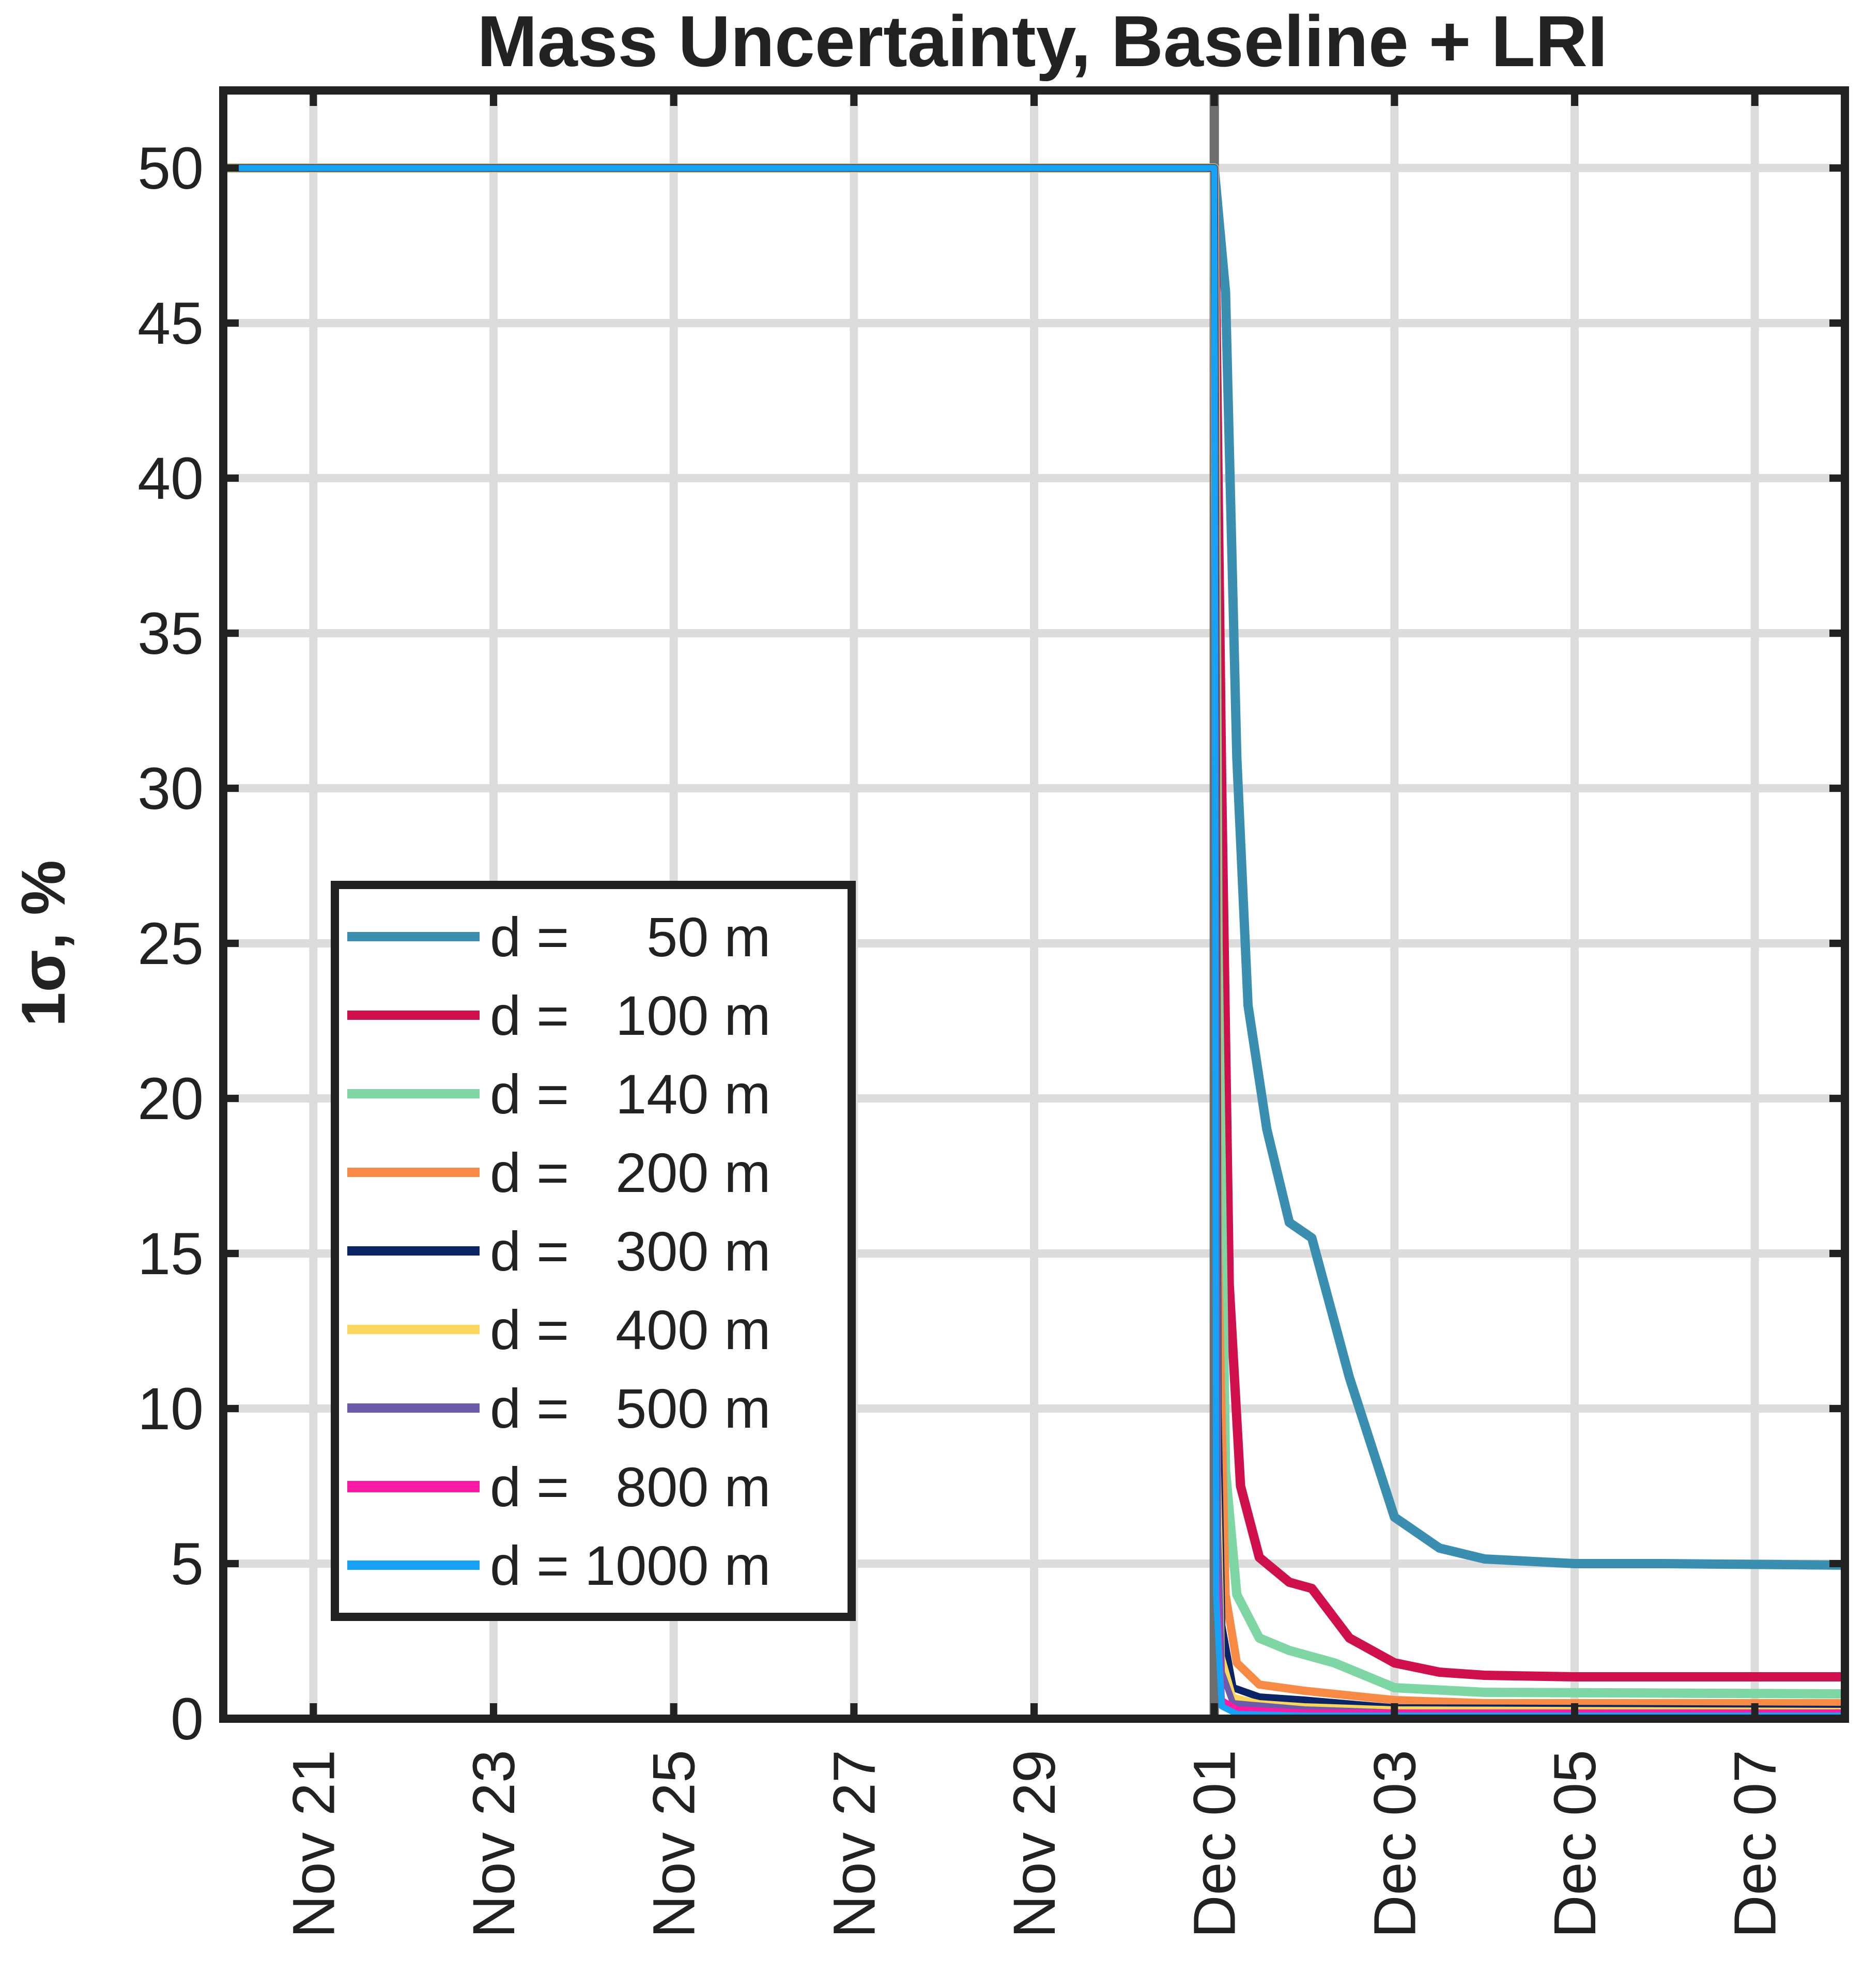  What do you see at coordinates (170, 634) in the screenshot?
I see `y-tick-label: 35` at bounding box center [170, 634].